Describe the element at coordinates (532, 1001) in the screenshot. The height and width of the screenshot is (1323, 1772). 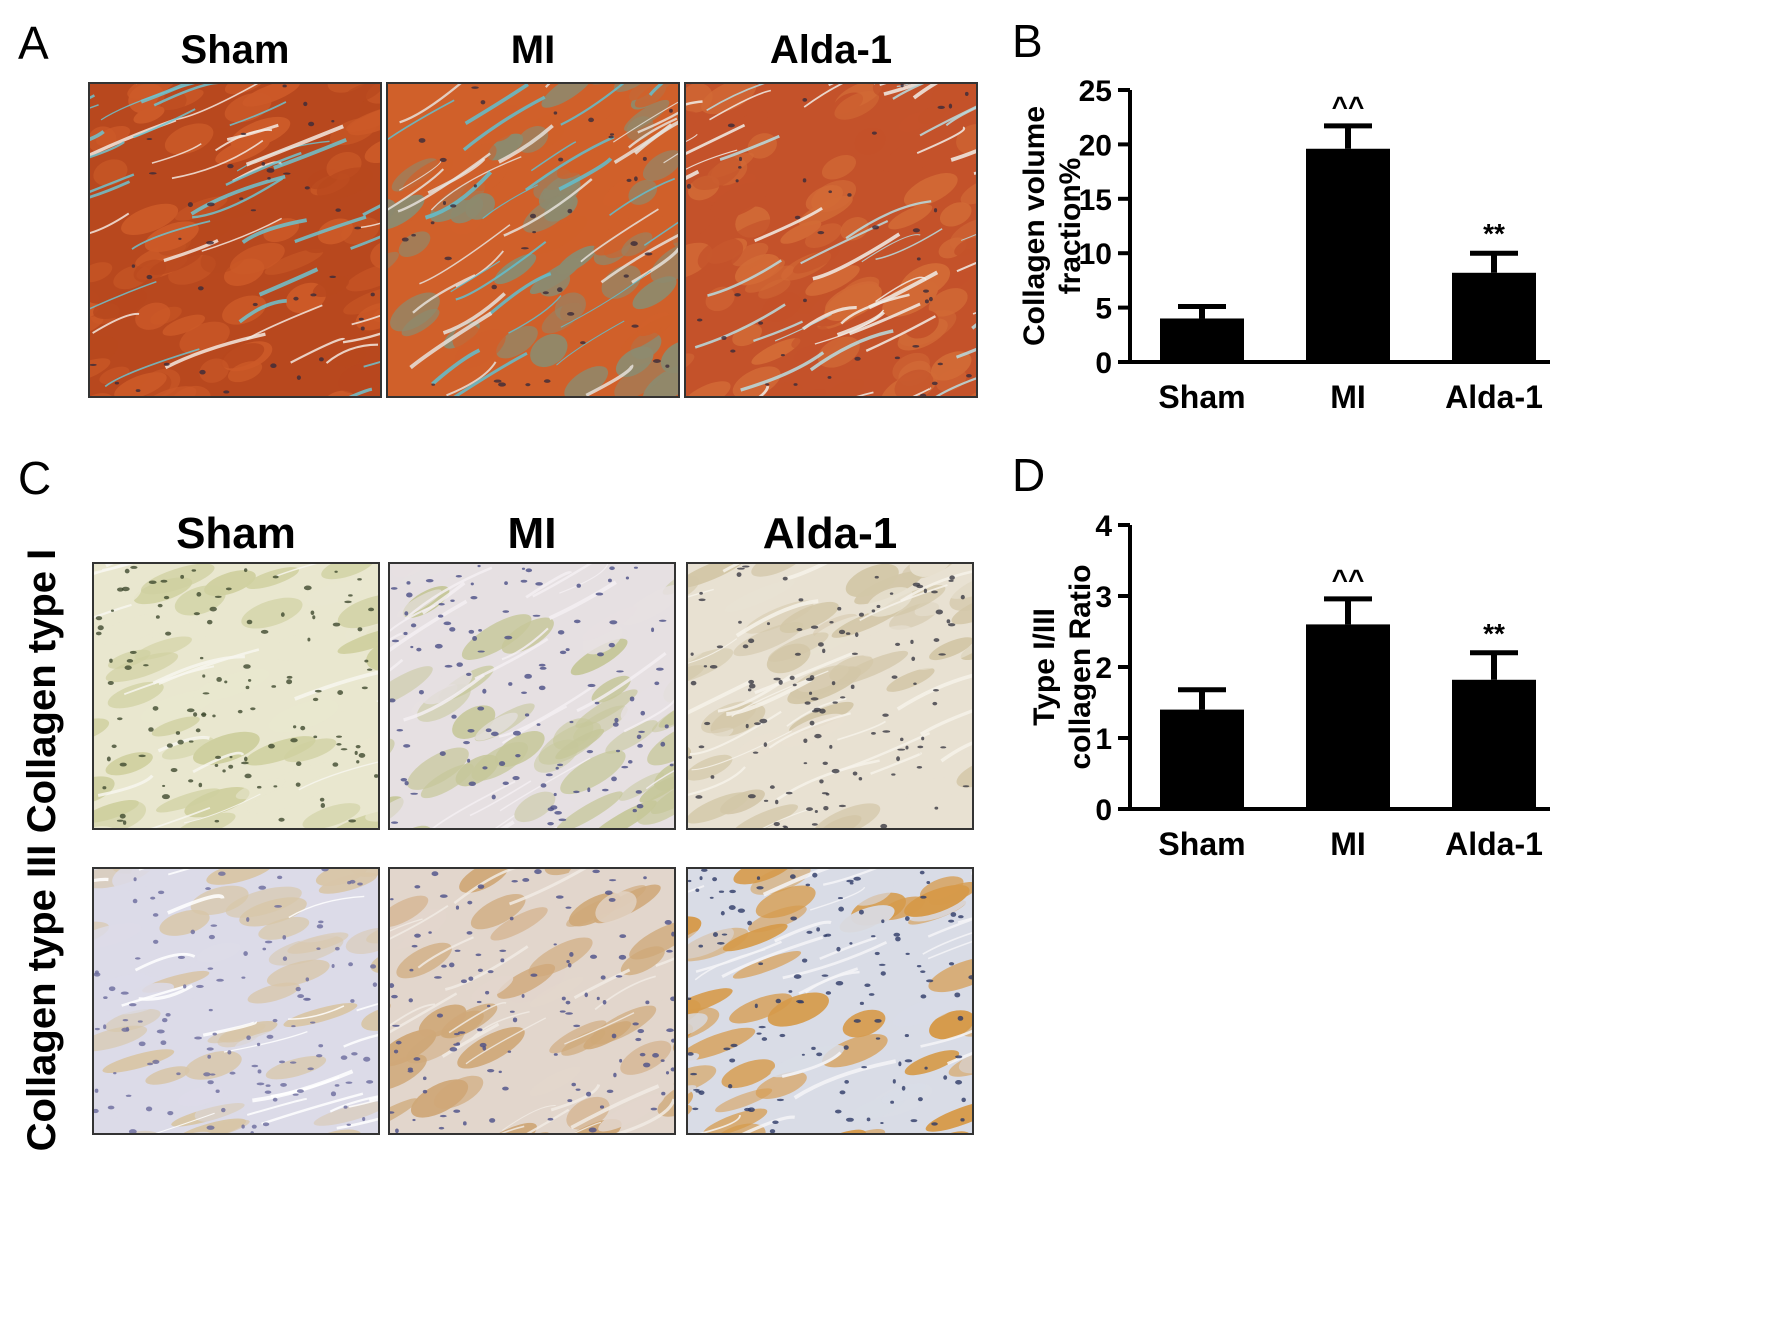
I see `ihc-type-iii-mi` at that location.